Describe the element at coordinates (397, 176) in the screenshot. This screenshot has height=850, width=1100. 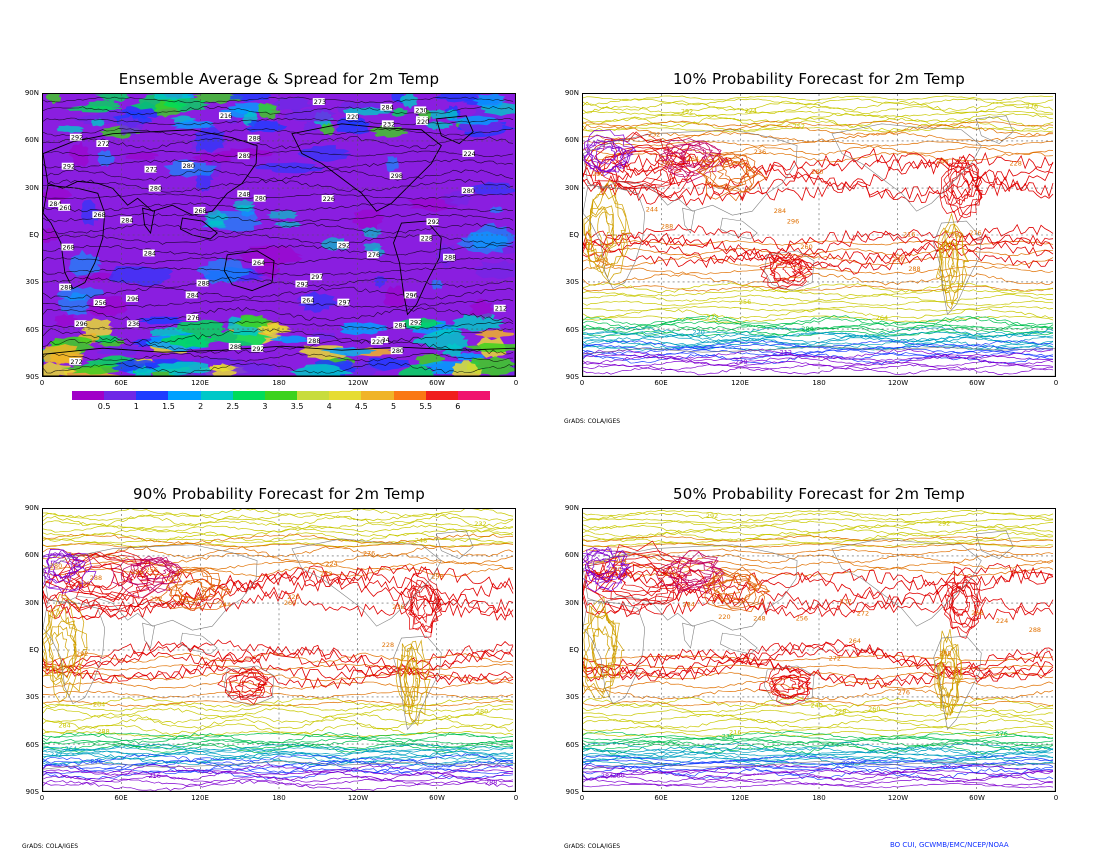
I see `svg-text: 298` at that location.